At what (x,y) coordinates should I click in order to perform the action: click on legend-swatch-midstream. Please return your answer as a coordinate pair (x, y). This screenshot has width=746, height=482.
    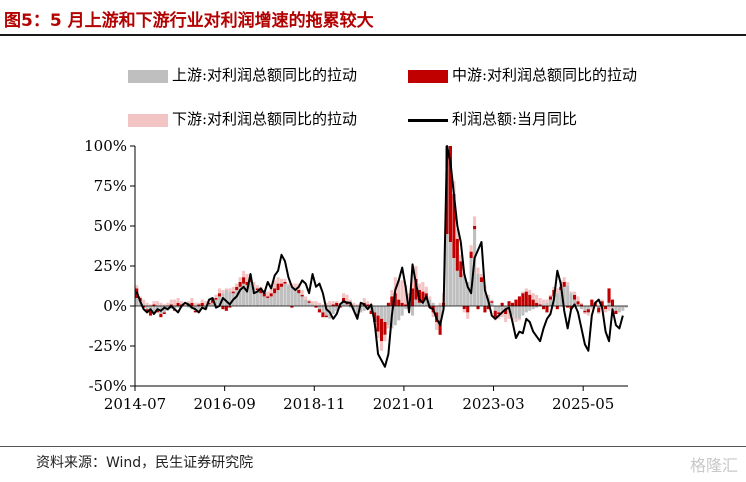
    Looking at the image, I should click on (428, 76).